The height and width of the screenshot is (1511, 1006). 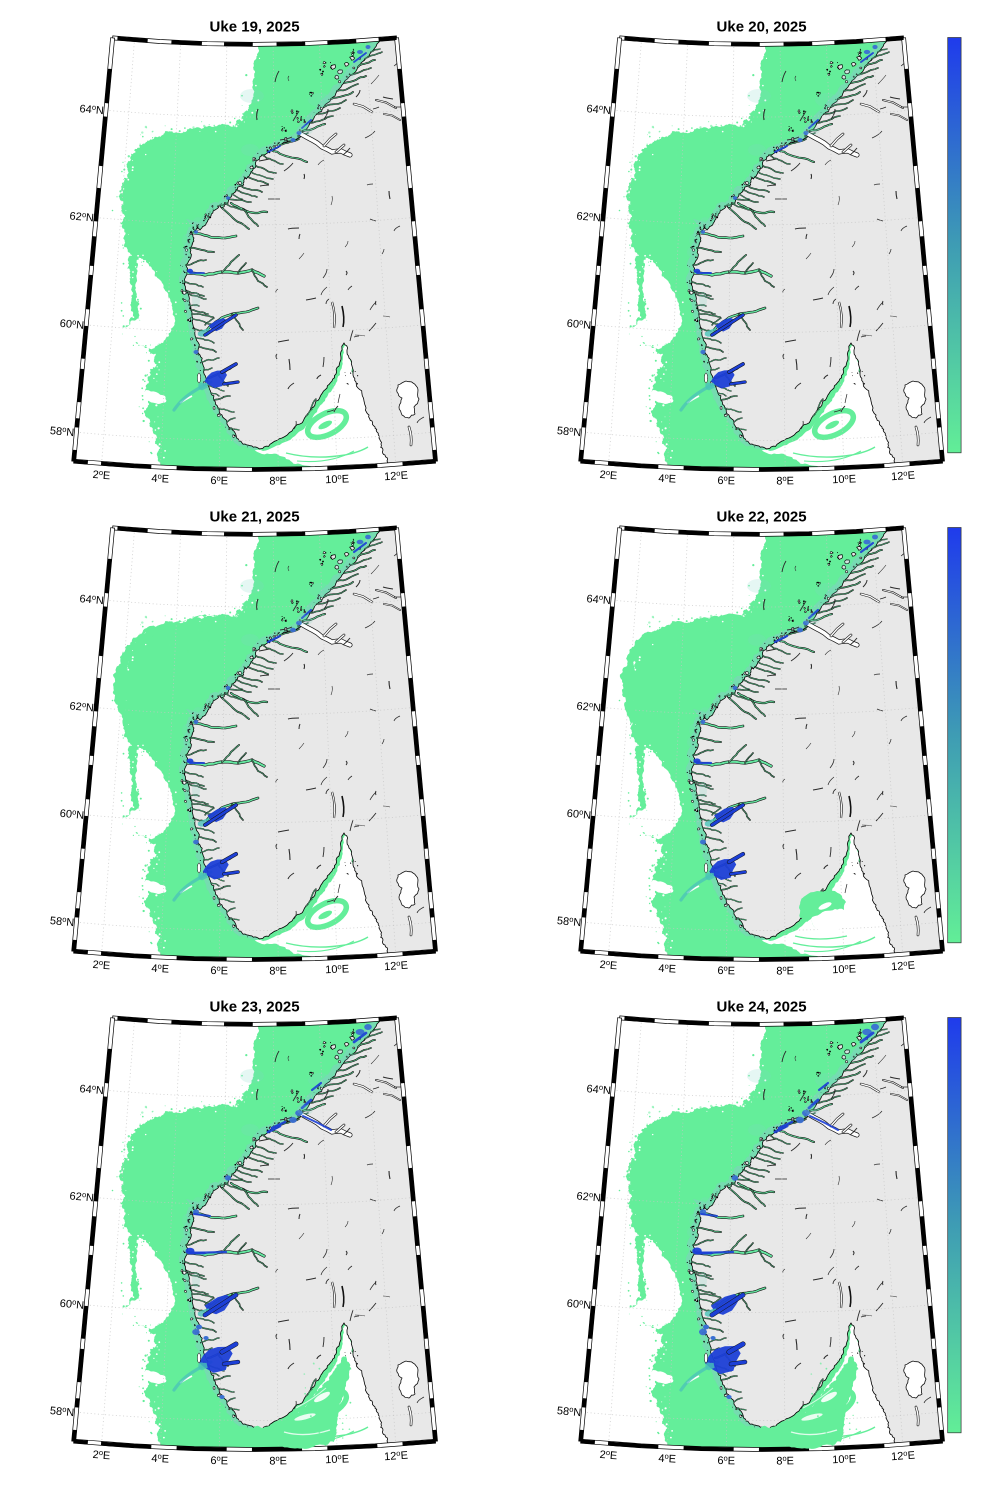 I want to click on svg-text: Uke 20, 2025, so click(x=762, y=27).